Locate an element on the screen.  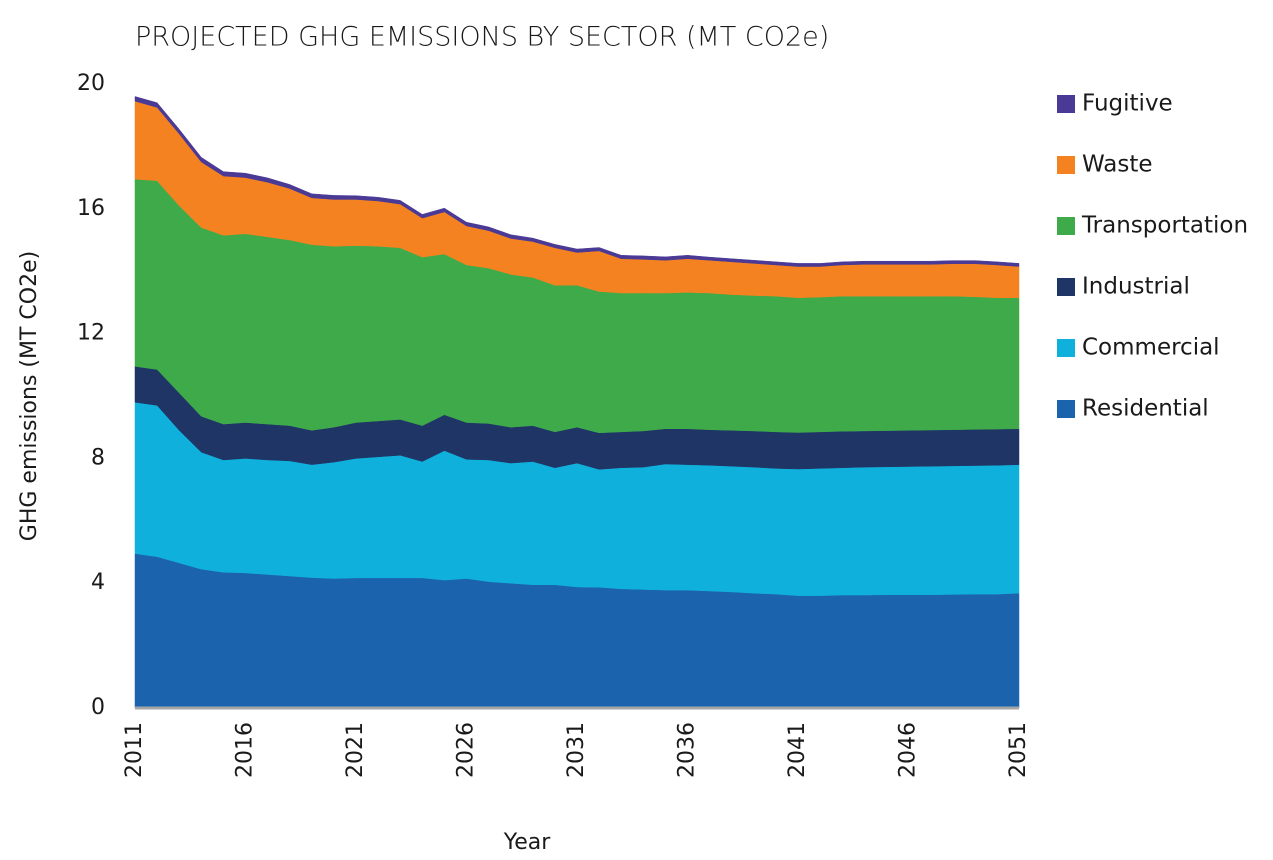
x-tick-label: 2026 is located at coordinates (466, 750).